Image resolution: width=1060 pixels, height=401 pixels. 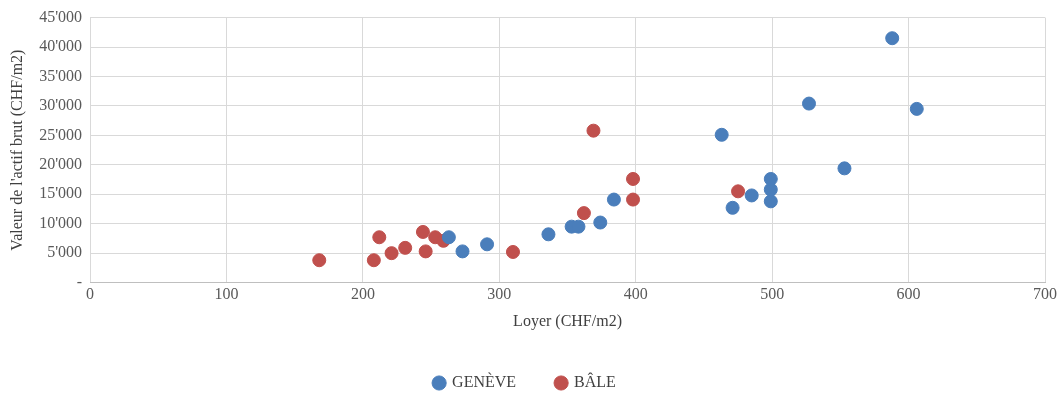 I want to click on x-tick-label: 0, so click(x=90, y=294).